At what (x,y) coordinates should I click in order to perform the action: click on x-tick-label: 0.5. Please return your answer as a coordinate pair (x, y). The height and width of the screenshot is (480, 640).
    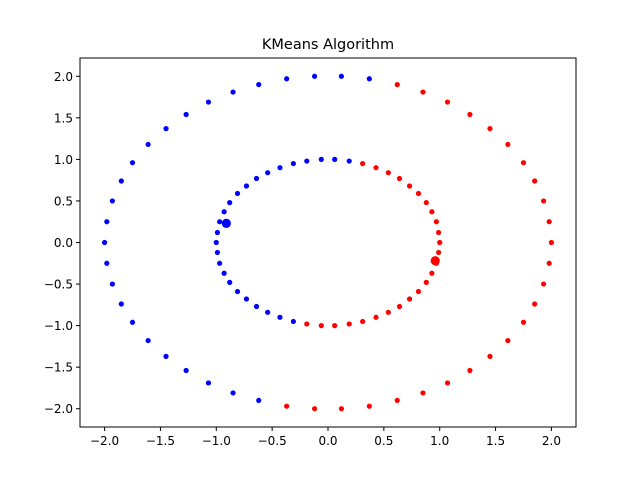
    Looking at the image, I should click on (383, 441).